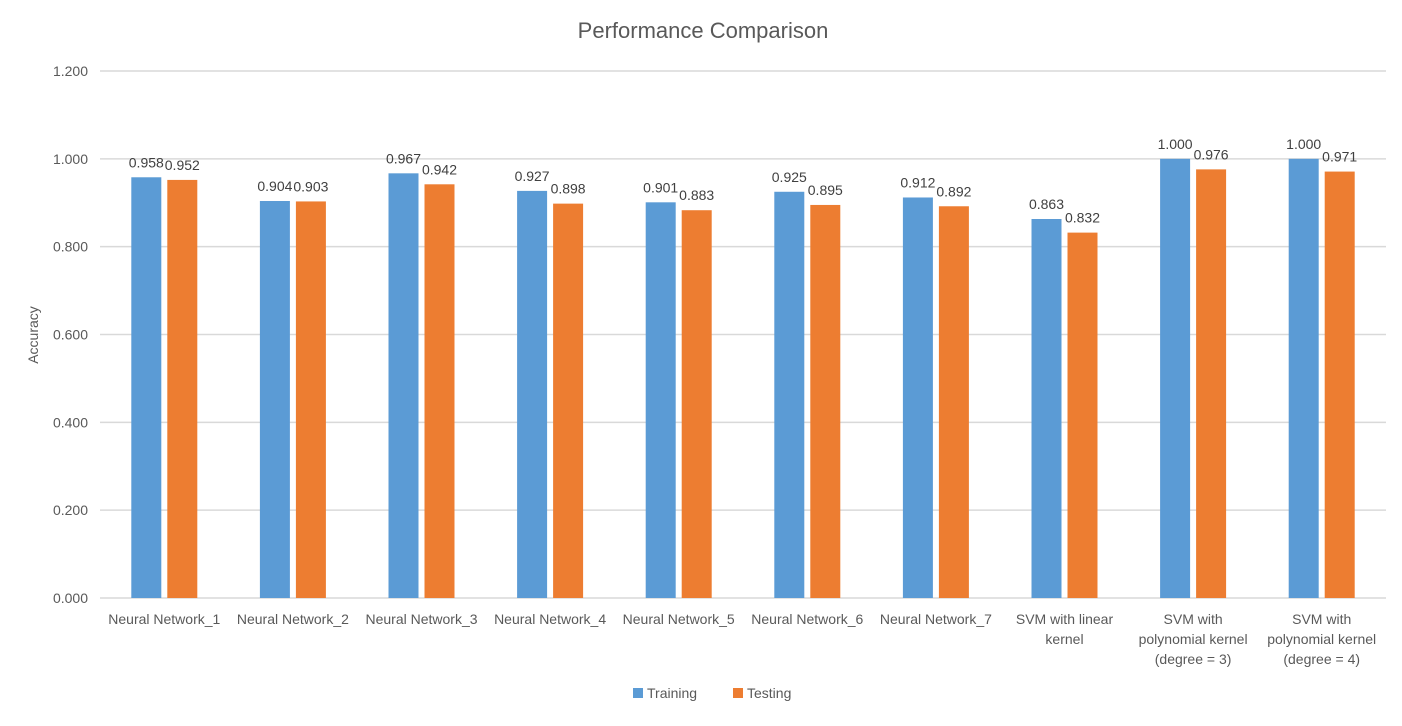 Image resolution: width=1402 pixels, height=726 pixels. I want to click on data-label-testing: 0.832, so click(1082, 218).